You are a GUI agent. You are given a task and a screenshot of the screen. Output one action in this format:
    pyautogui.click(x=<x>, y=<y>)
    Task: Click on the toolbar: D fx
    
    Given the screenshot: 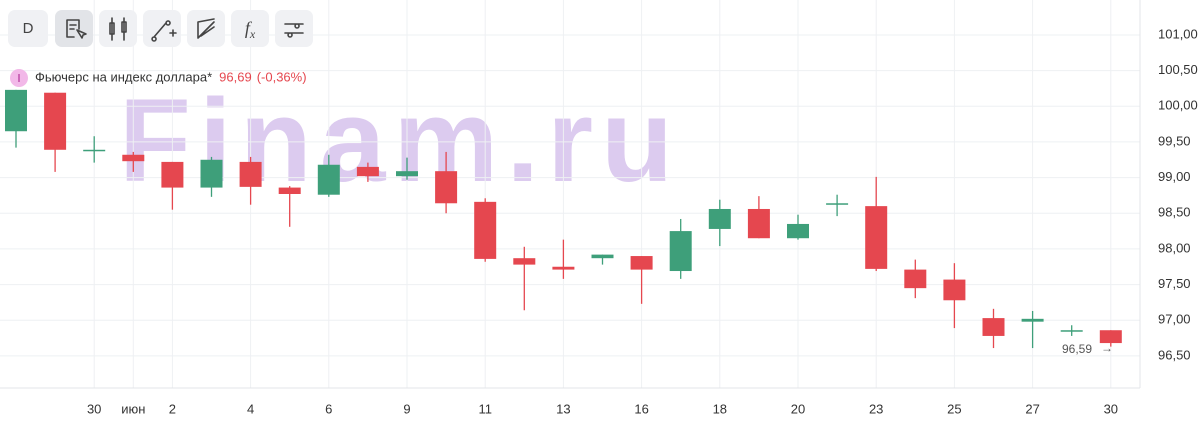 What is the action you would take?
    pyautogui.click(x=160, y=28)
    